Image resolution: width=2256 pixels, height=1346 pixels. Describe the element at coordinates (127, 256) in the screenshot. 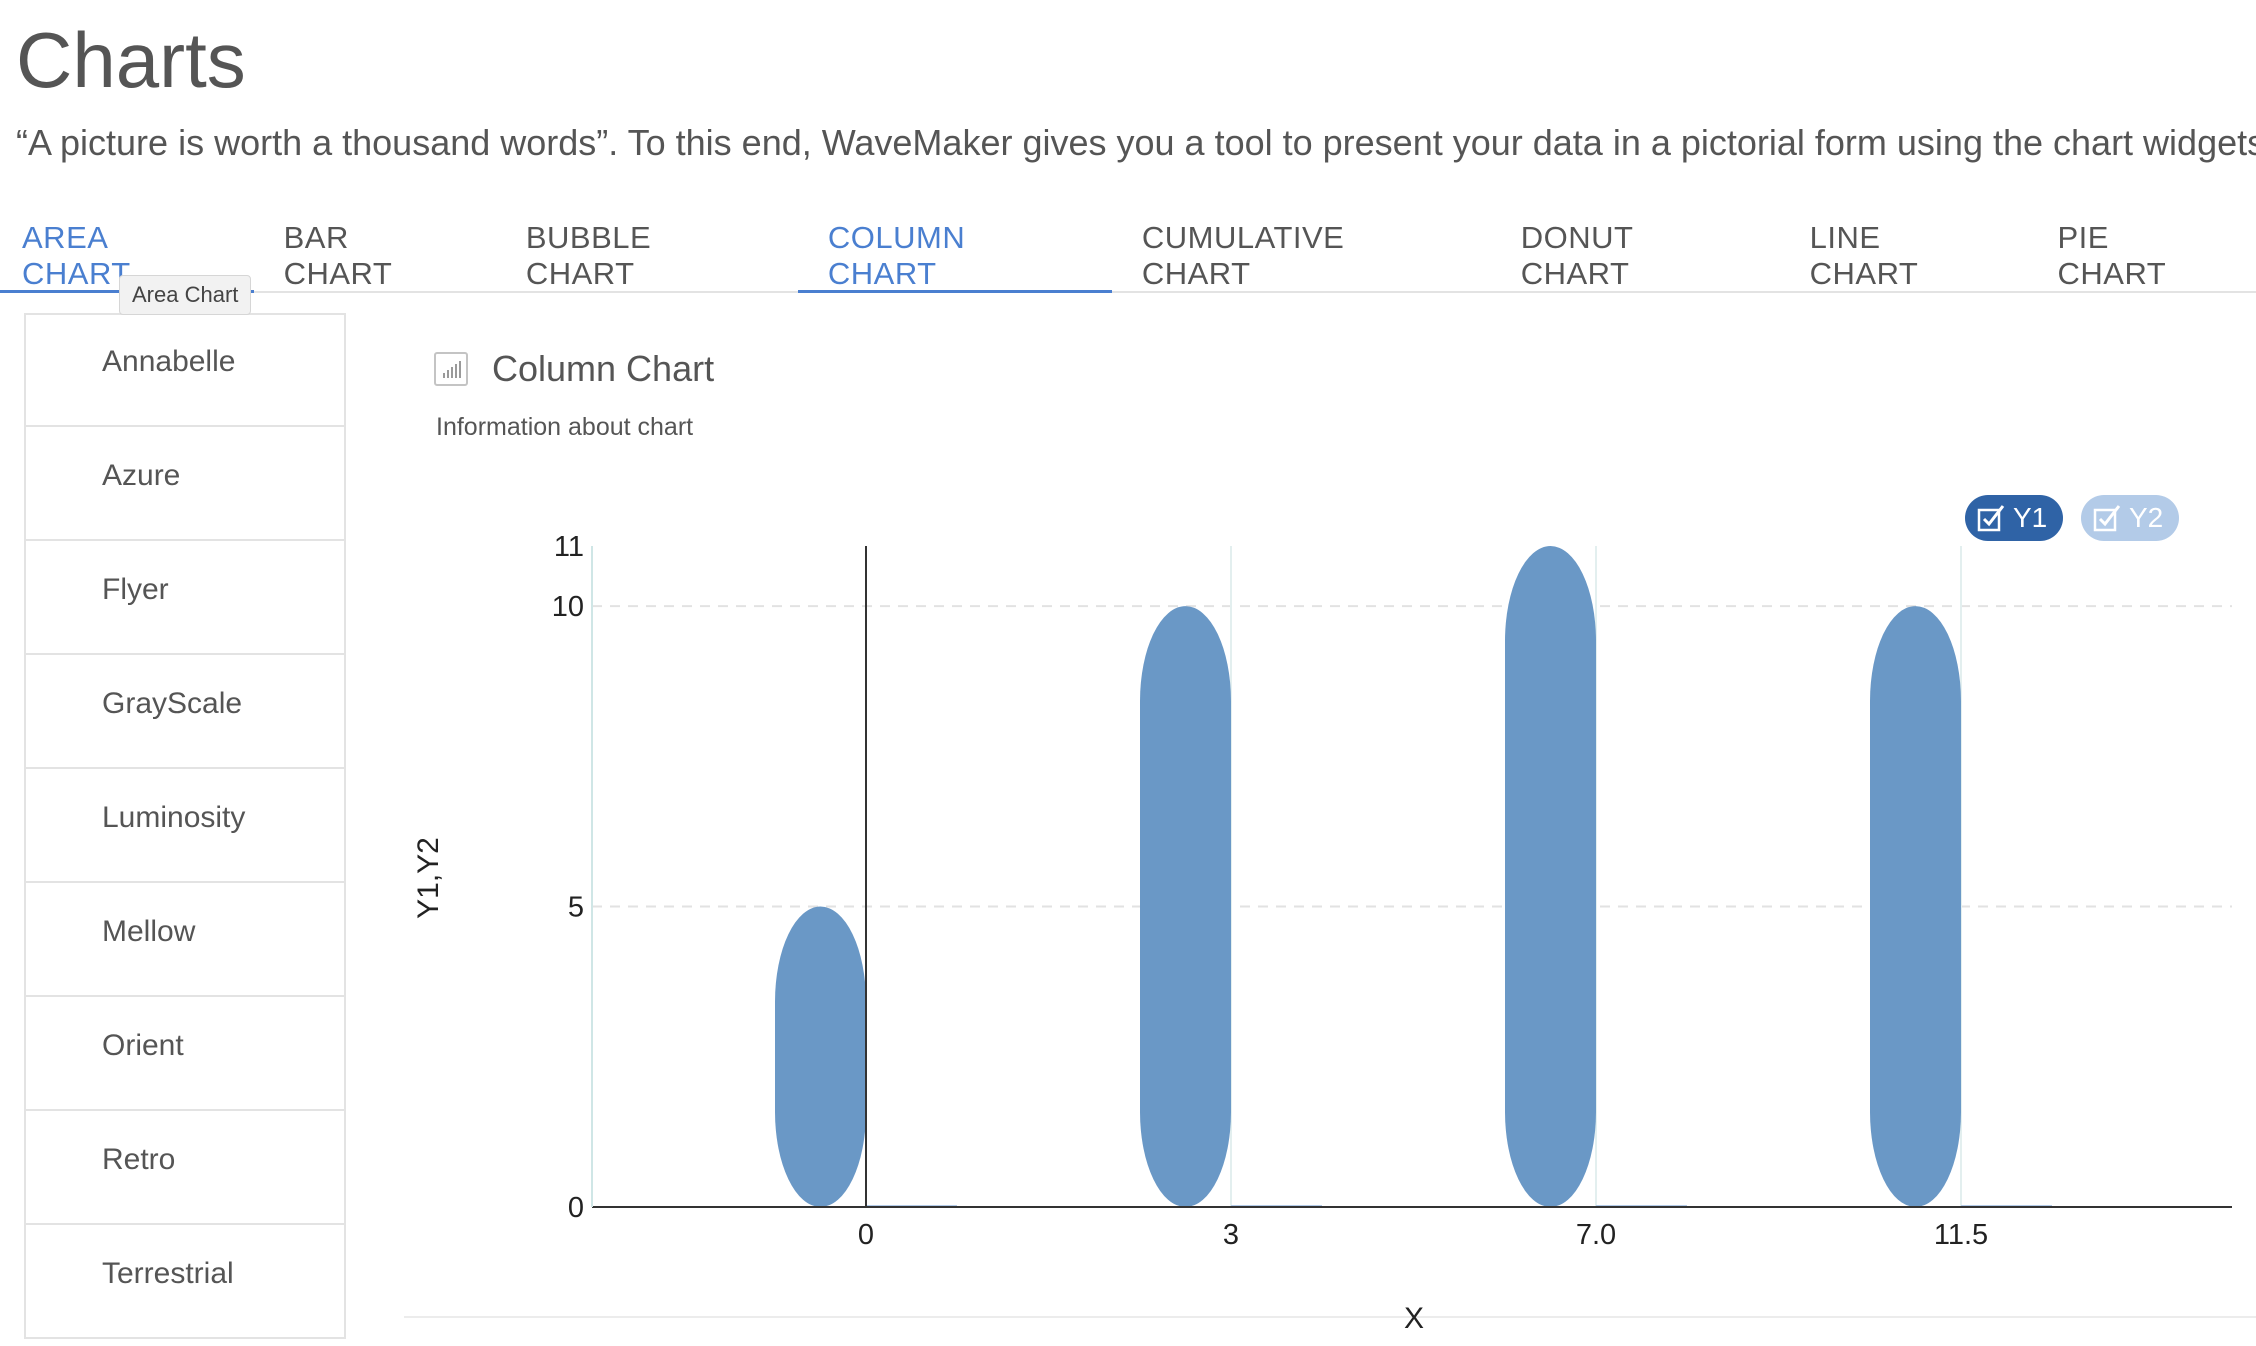

I see `tab-area-chart: AREA CHART` at that location.